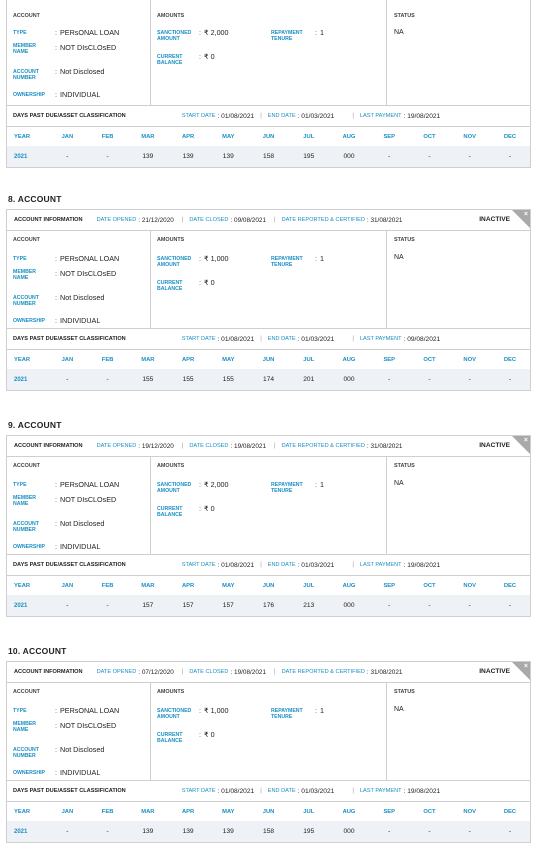 The width and height of the screenshot is (547, 860). Describe the element at coordinates (268, 605) in the screenshot. I see `dpd-value-row: 2021 - - 157 157 157 176 213 000 - - - -` at that location.